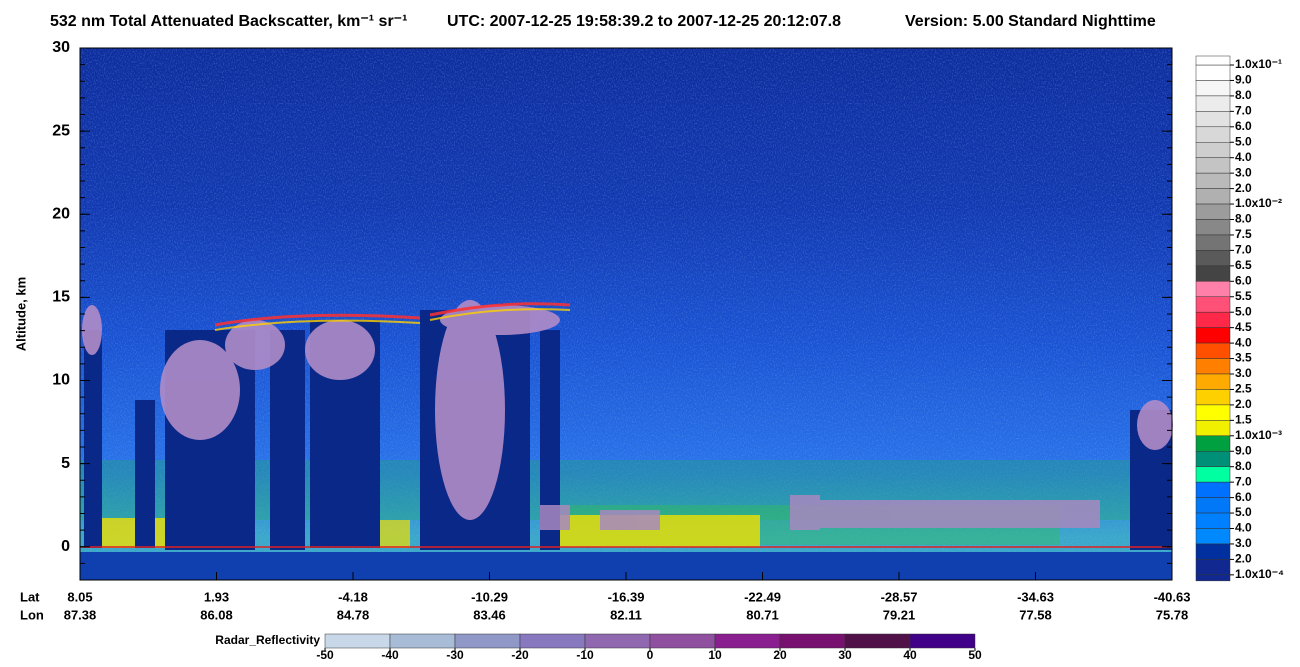 This screenshot has height=667, width=1300. I want to click on colorbar-label: 1.5, so click(1243, 420).